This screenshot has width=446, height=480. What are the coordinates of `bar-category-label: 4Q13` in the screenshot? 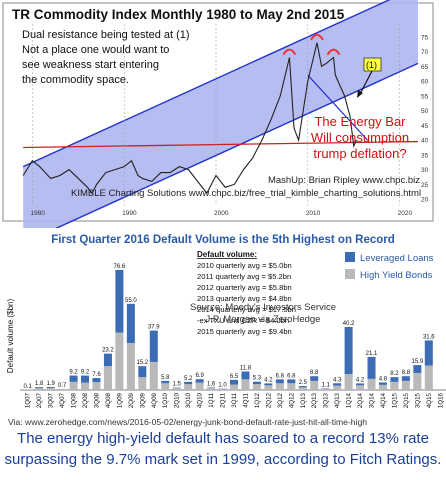 It's located at (337, 400).